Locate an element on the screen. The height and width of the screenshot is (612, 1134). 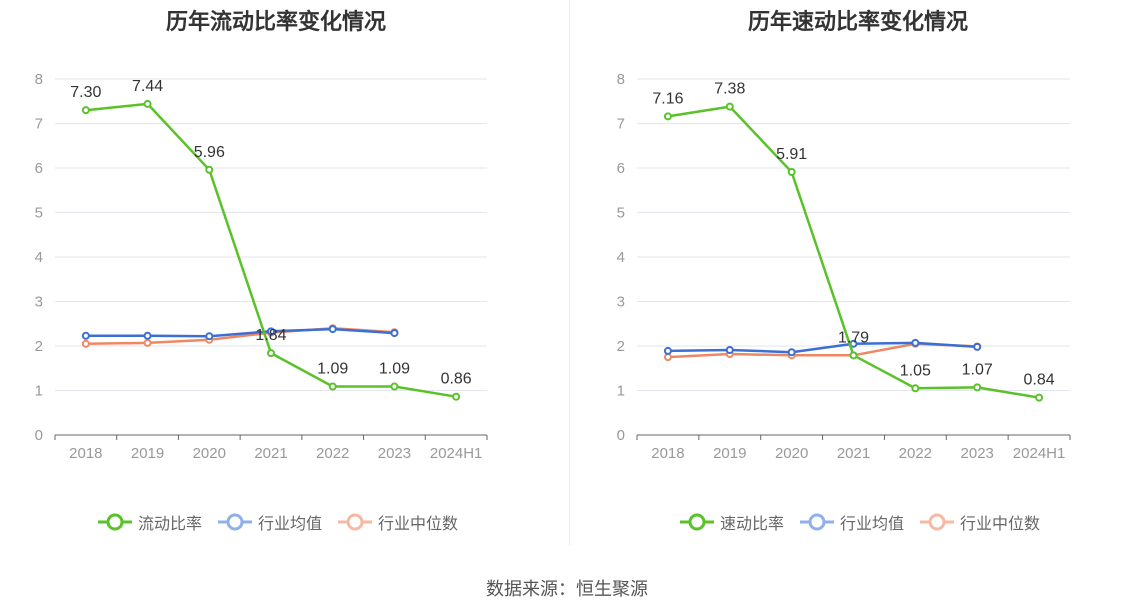
chart-divider is located at coordinates (569, 272).